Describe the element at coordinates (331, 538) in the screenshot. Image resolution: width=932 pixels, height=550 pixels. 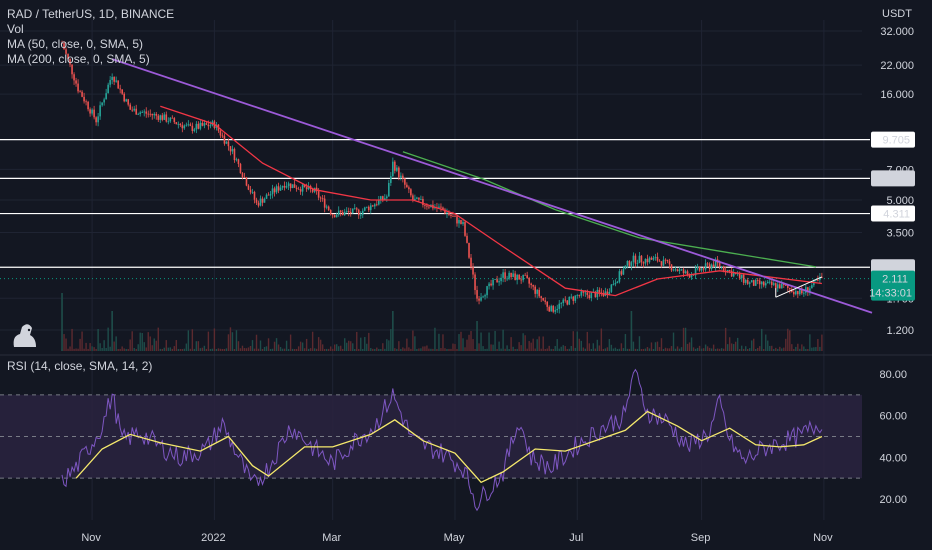
I see `time-axis-label: Mar` at that location.